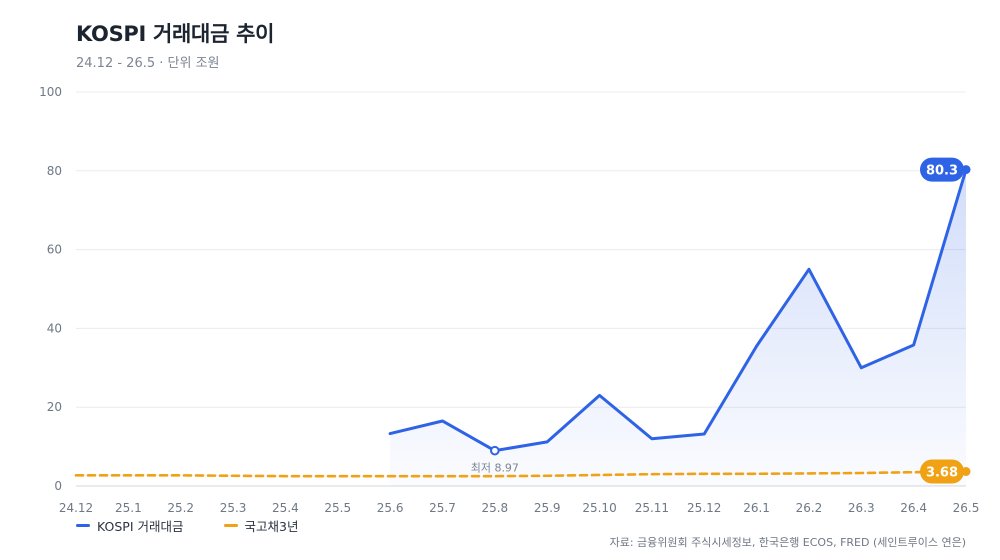  Describe the element at coordinates (187, 525) in the screenshot. I see `chart-legend: KOSPI 거래대금 국고채3년` at that location.